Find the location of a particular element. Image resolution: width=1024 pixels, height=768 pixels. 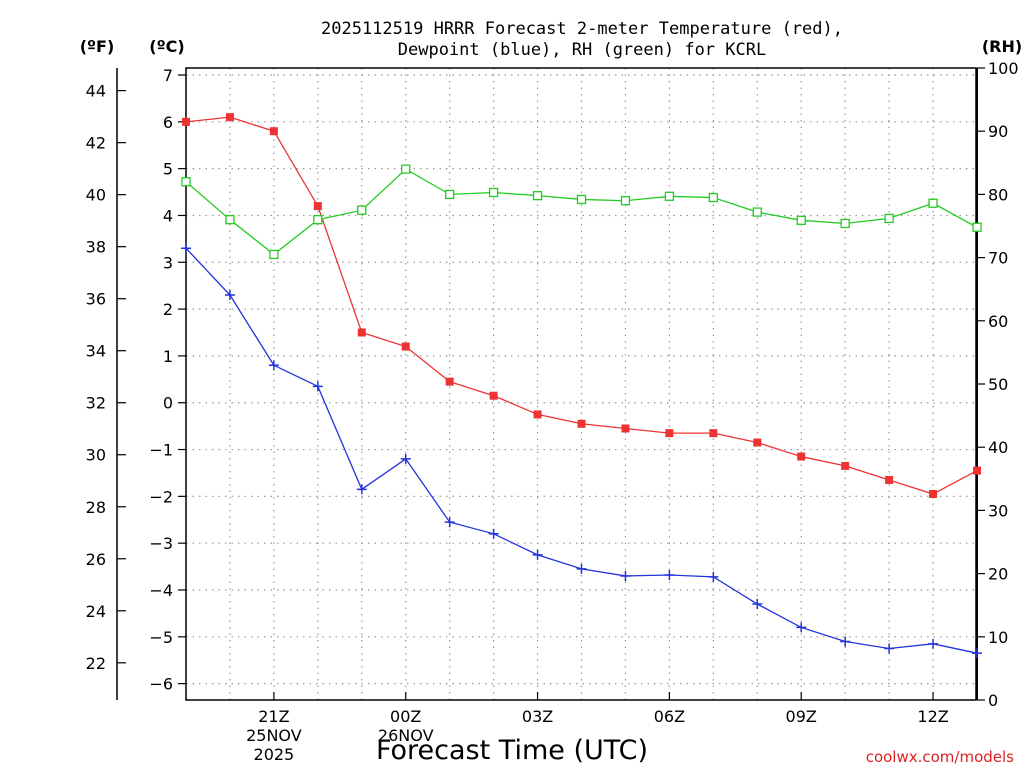

celsius-tick-label: 4 is located at coordinates (168, 215).